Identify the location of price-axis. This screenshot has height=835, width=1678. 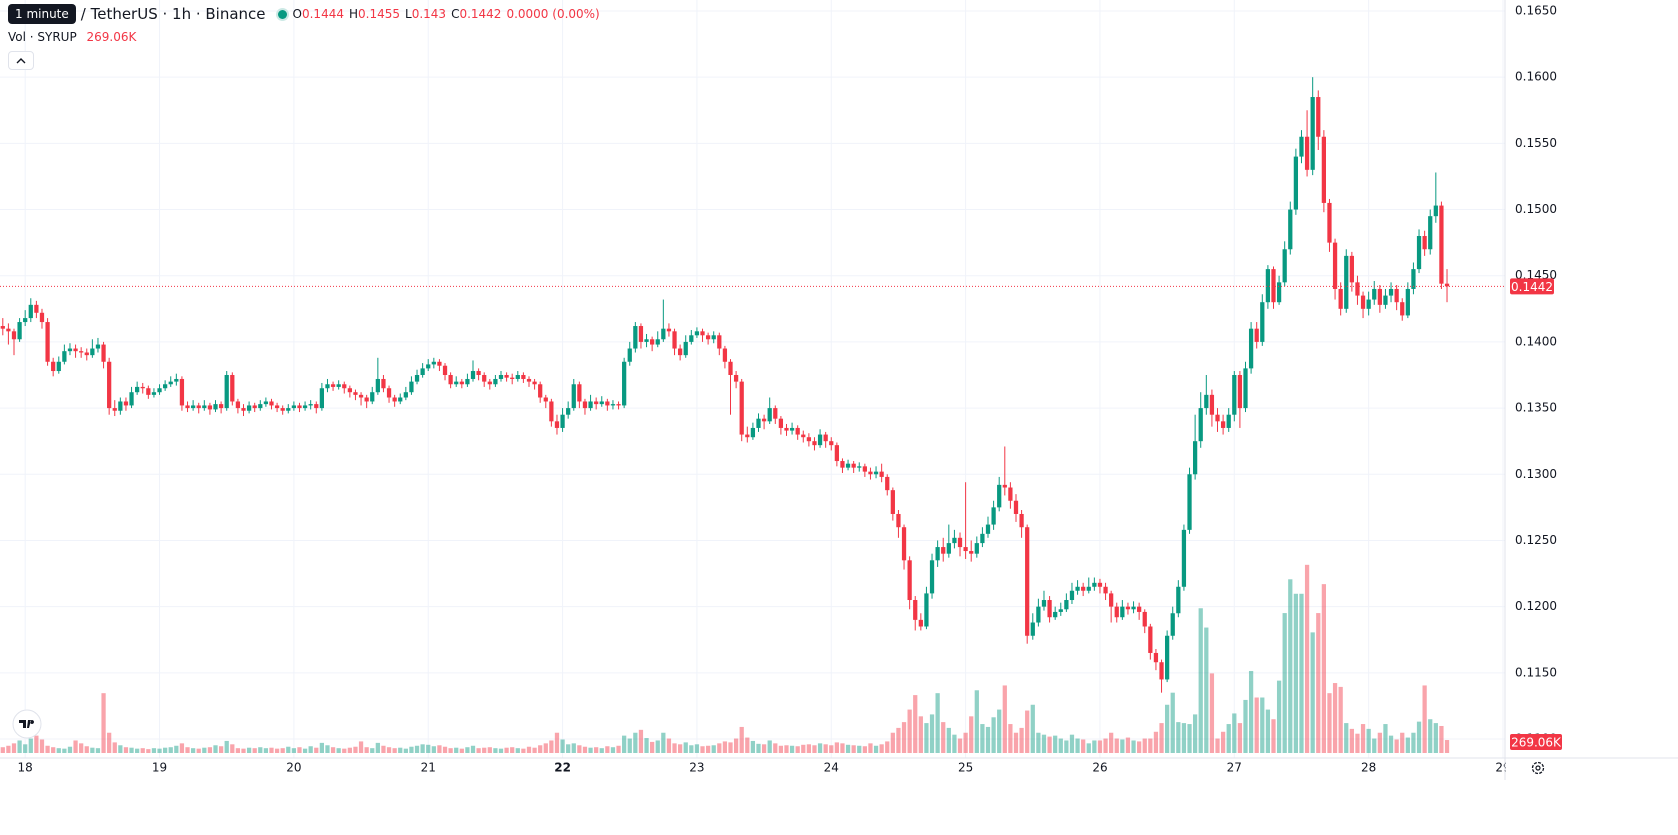
(1591, 417).